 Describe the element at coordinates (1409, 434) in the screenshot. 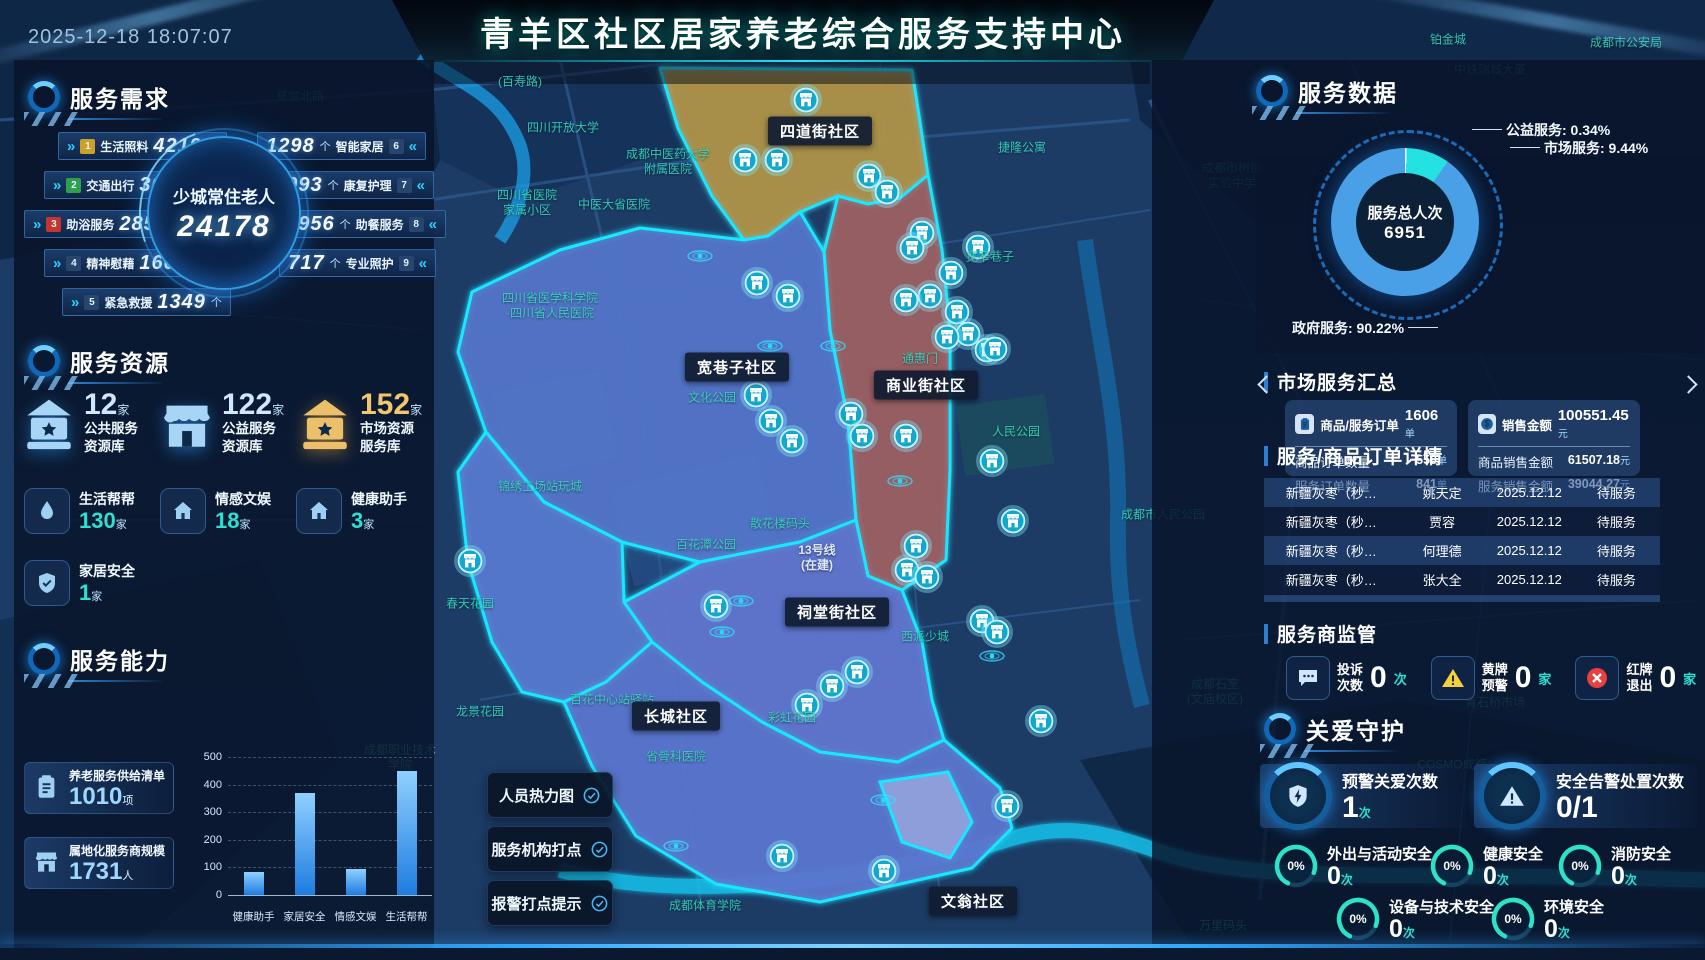

I see `summary-header-unit: 单` at that location.